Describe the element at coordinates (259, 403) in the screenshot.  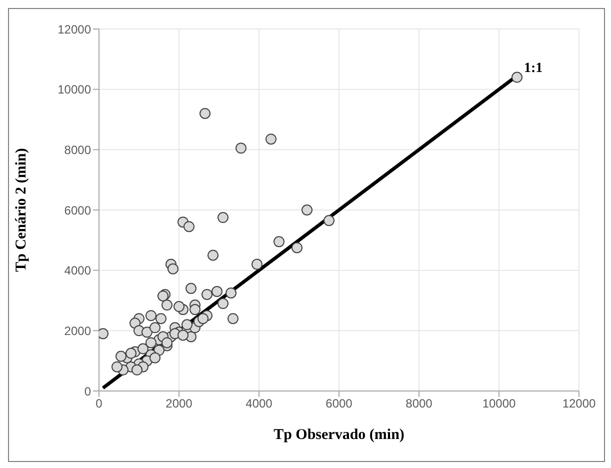
I see `x-tick-label: 4000` at that location.